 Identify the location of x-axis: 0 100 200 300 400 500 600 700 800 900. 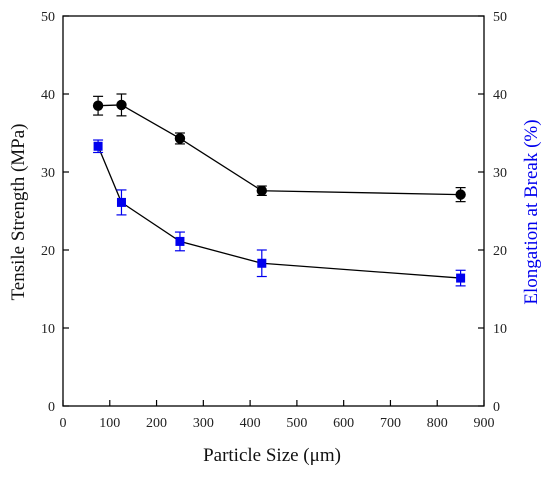
(277, 415).